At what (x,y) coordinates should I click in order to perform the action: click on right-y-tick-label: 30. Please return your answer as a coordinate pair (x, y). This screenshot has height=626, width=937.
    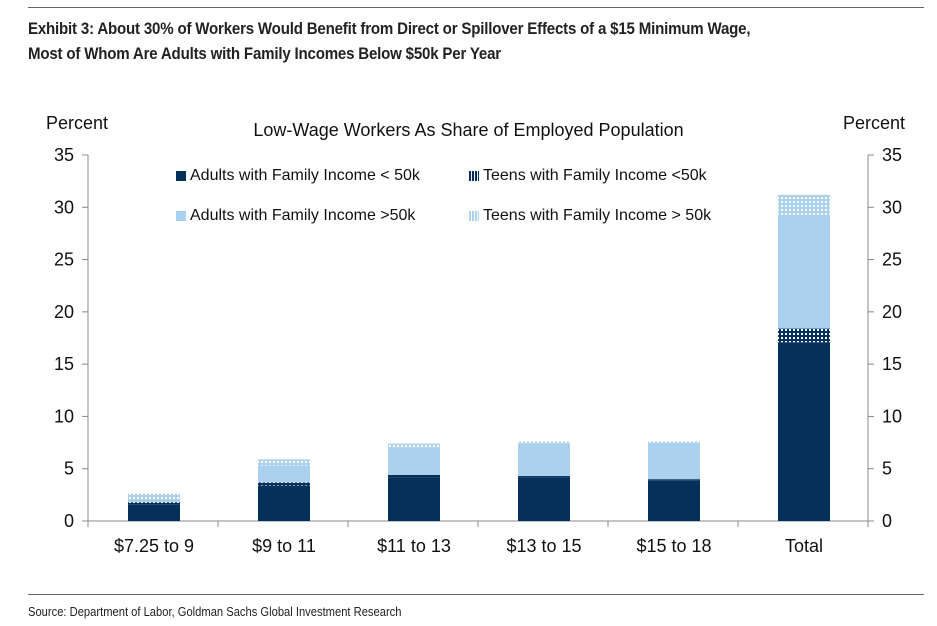
    Looking at the image, I should click on (892, 207).